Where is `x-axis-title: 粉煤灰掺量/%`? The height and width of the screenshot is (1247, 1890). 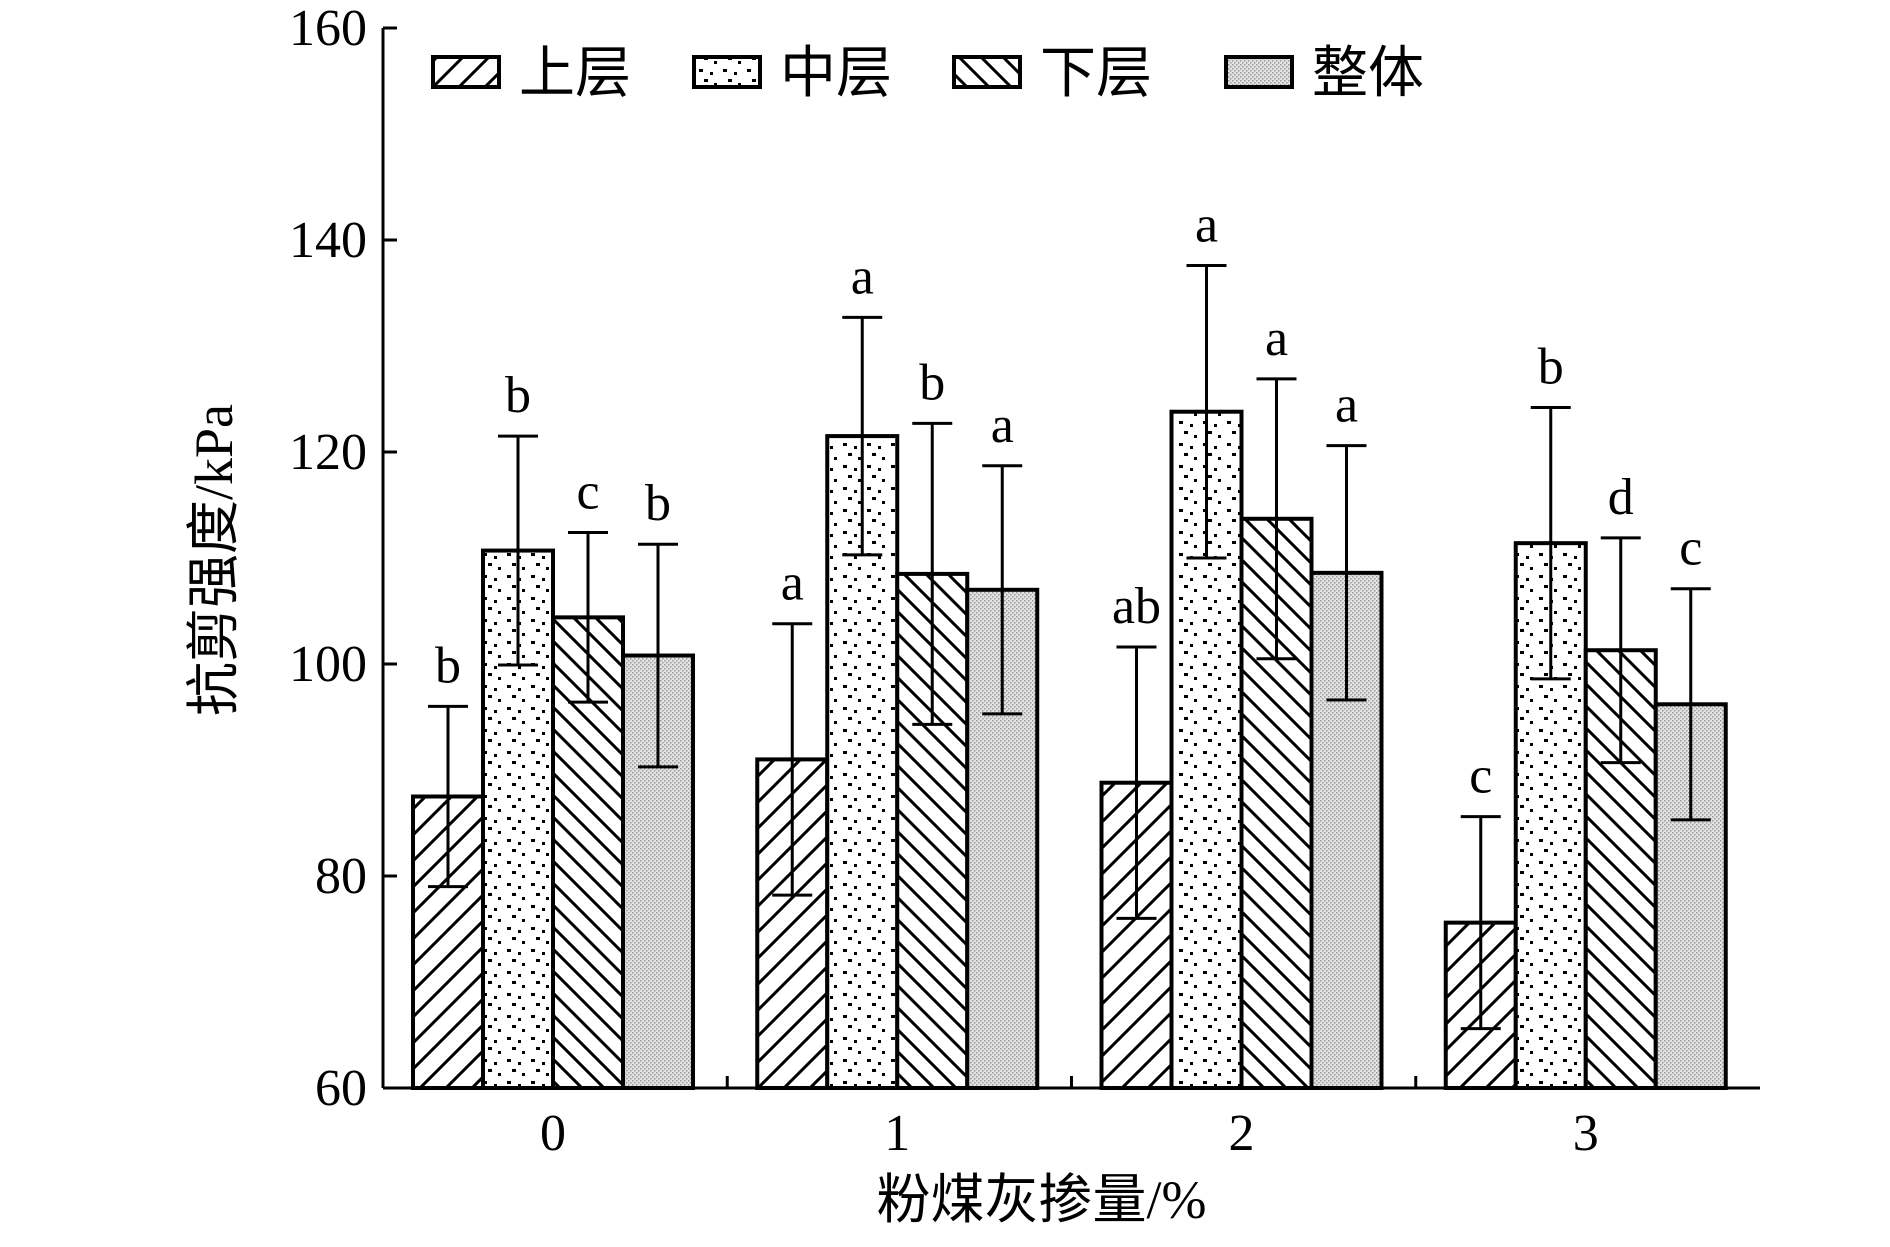
x-axis-title: 粉煤灰掺量/% is located at coordinates (1042, 1200).